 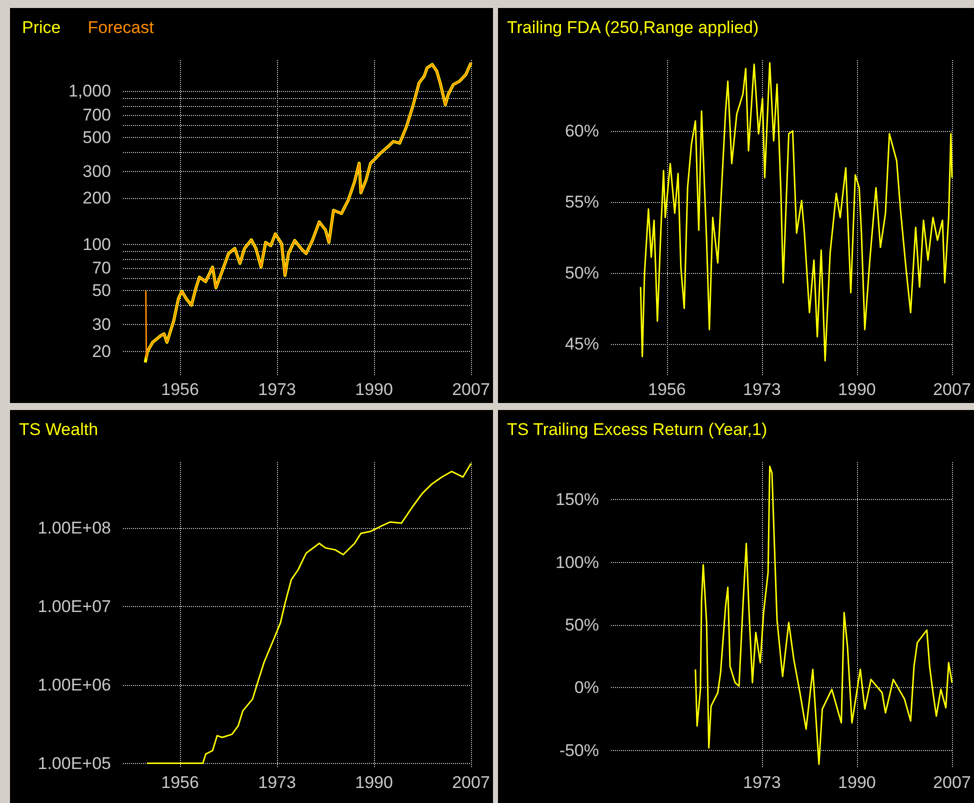 I want to click on y-tick-label: 70, so click(x=101, y=268).